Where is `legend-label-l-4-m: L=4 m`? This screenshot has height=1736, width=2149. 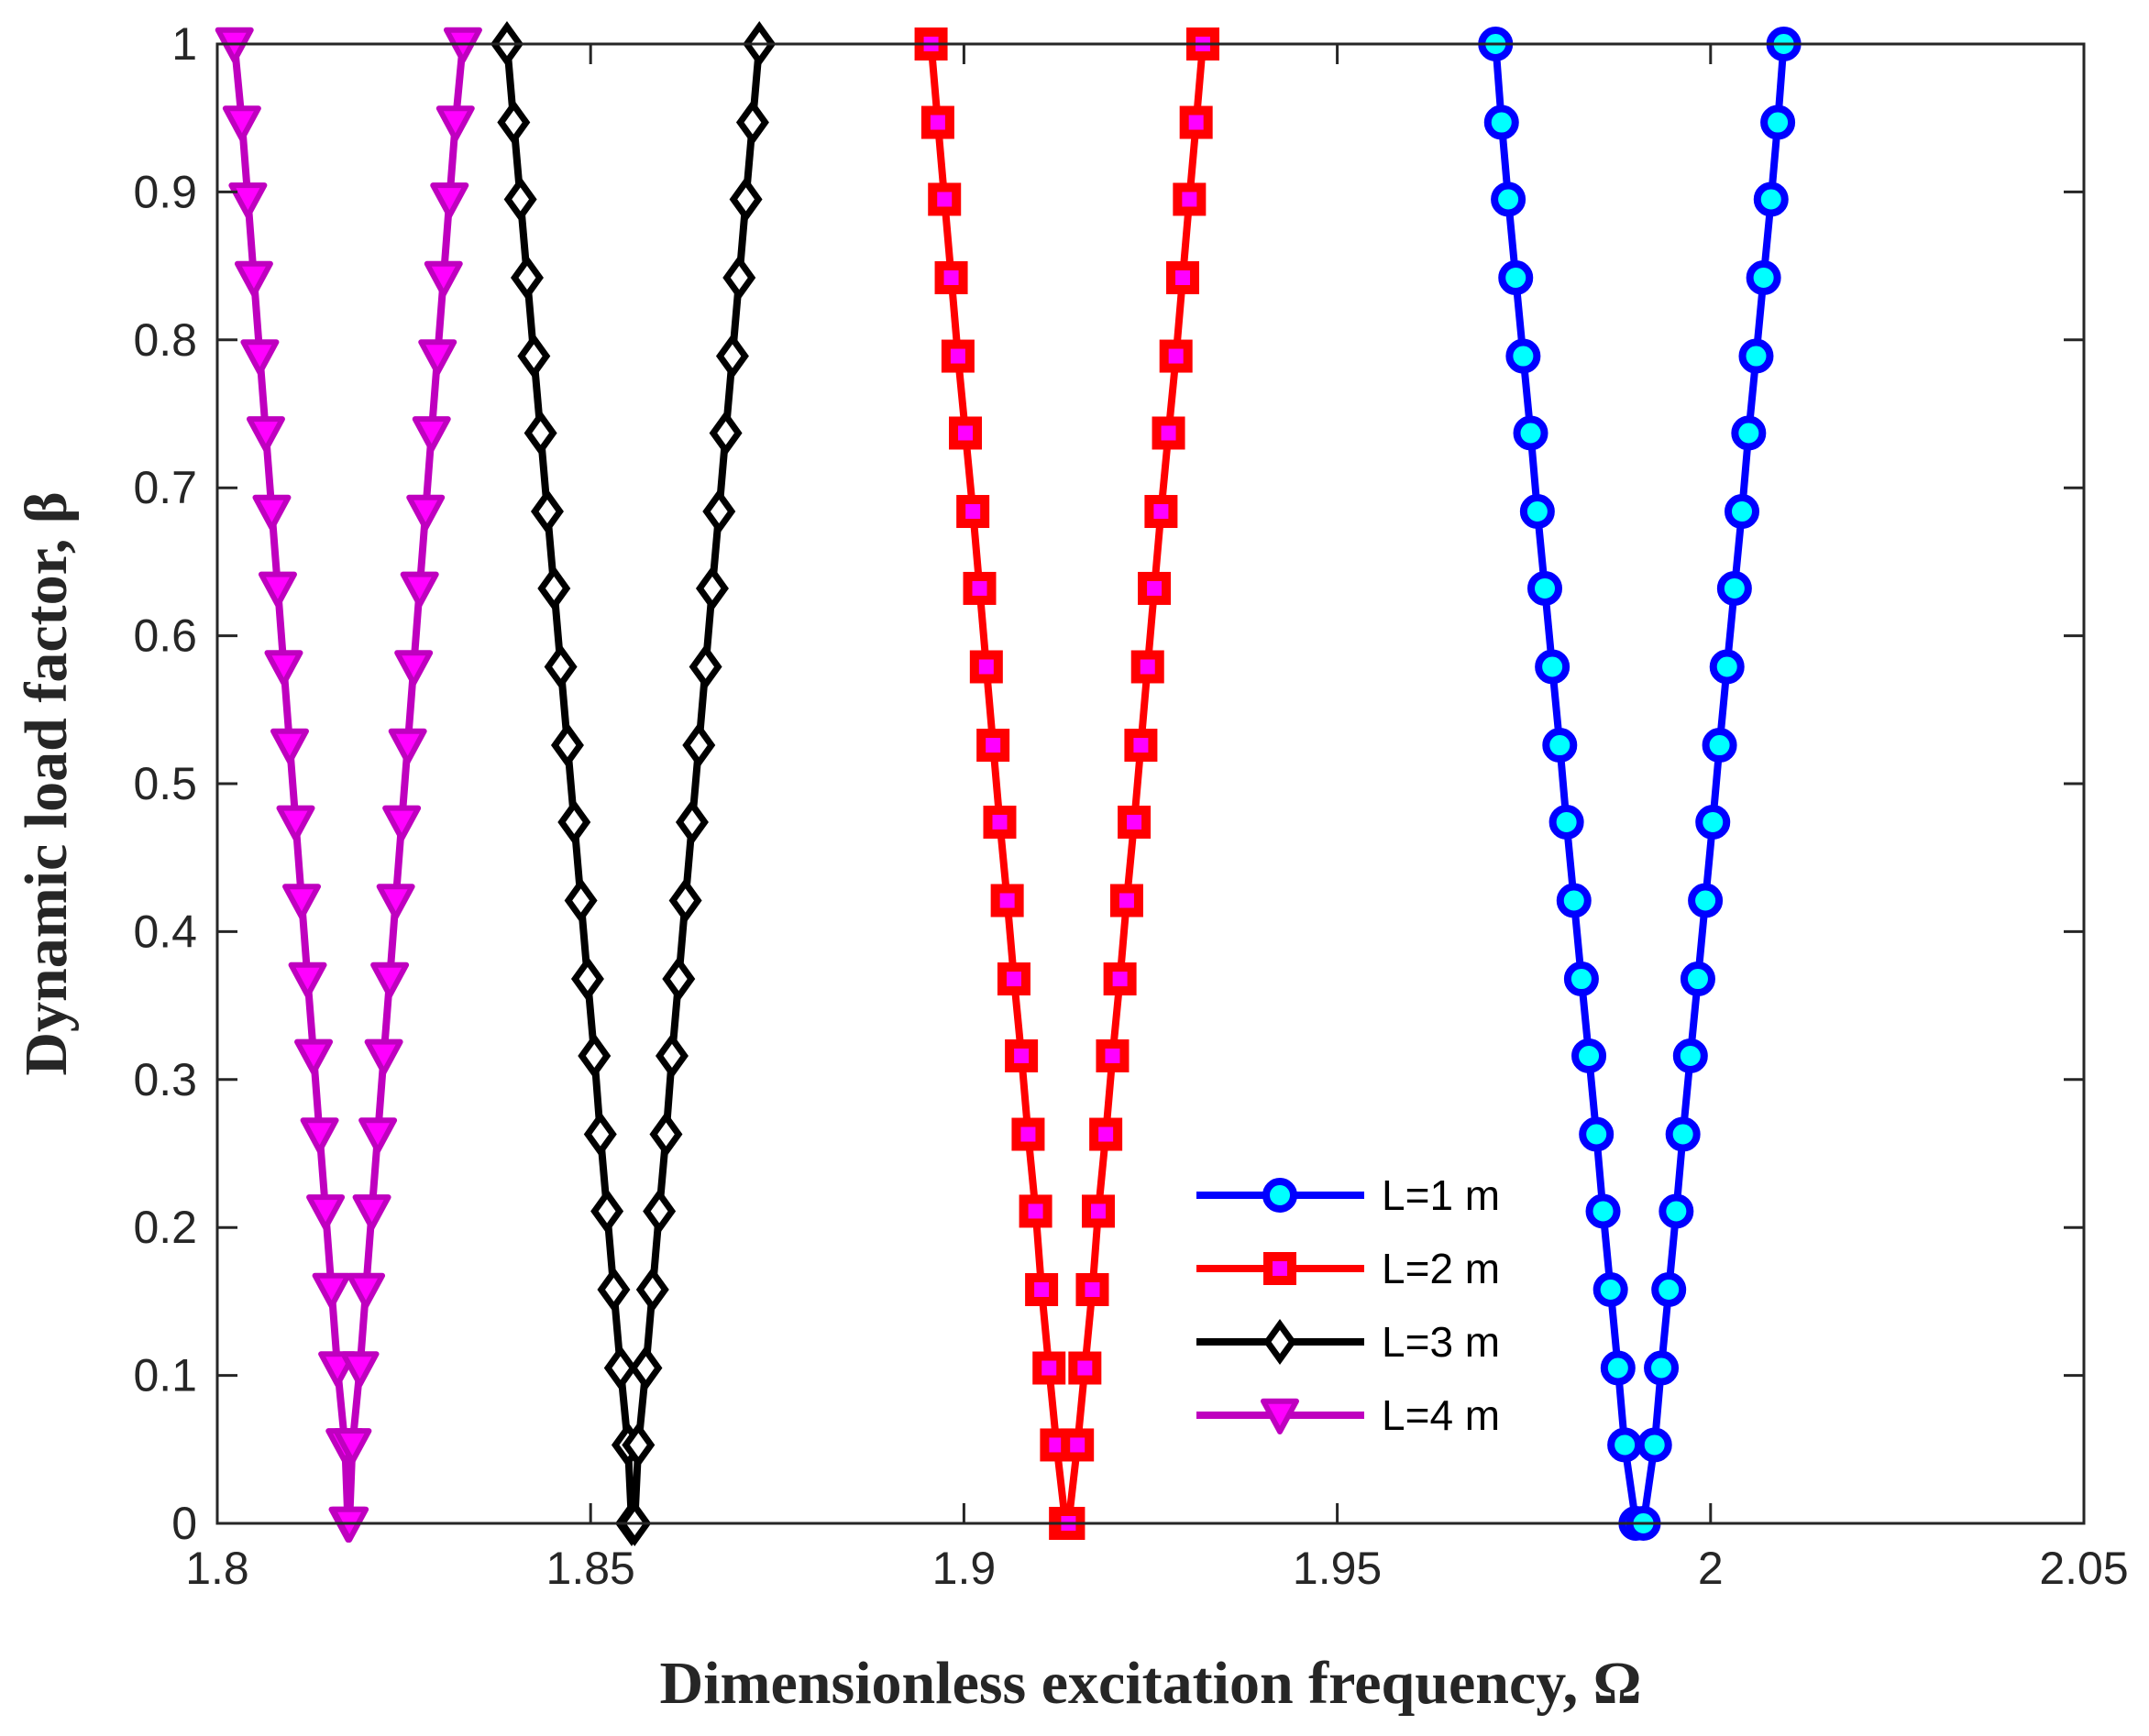 legend-label-l-4-m: L=4 m is located at coordinates (1441, 1415).